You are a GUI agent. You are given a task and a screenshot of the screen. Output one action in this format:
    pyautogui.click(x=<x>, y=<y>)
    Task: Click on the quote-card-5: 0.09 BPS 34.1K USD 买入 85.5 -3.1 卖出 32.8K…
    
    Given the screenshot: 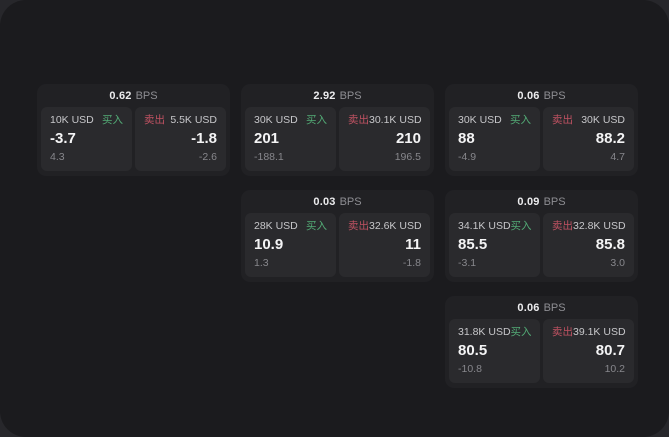 What is the action you would take?
    pyautogui.click(x=541, y=236)
    